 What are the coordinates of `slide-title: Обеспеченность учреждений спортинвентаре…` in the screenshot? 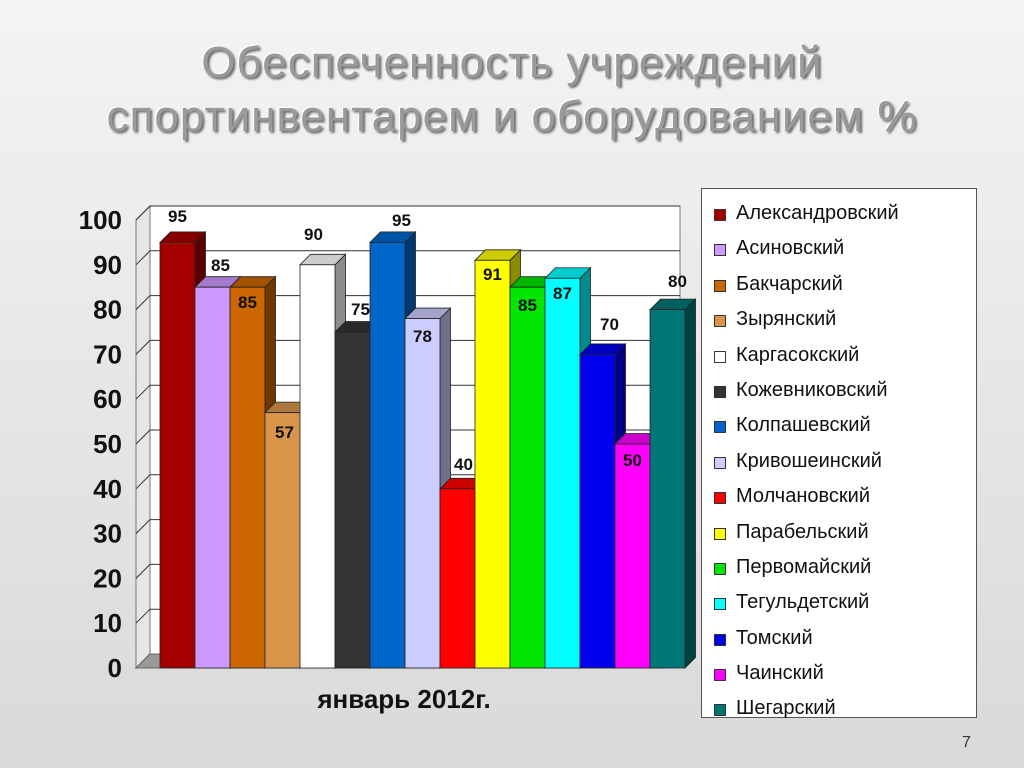 It's located at (512, 90).